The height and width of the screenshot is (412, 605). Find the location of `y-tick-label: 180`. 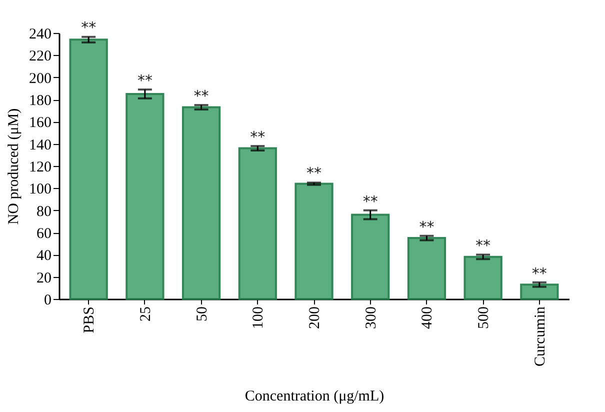

y-tick-label: 180 is located at coordinates (40, 101).